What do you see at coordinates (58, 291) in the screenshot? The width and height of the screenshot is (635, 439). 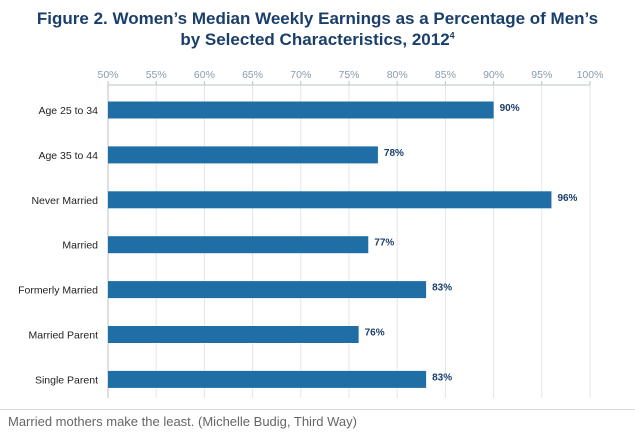 I see `category-label: Formerly Married` at bounding box center [58, 291].